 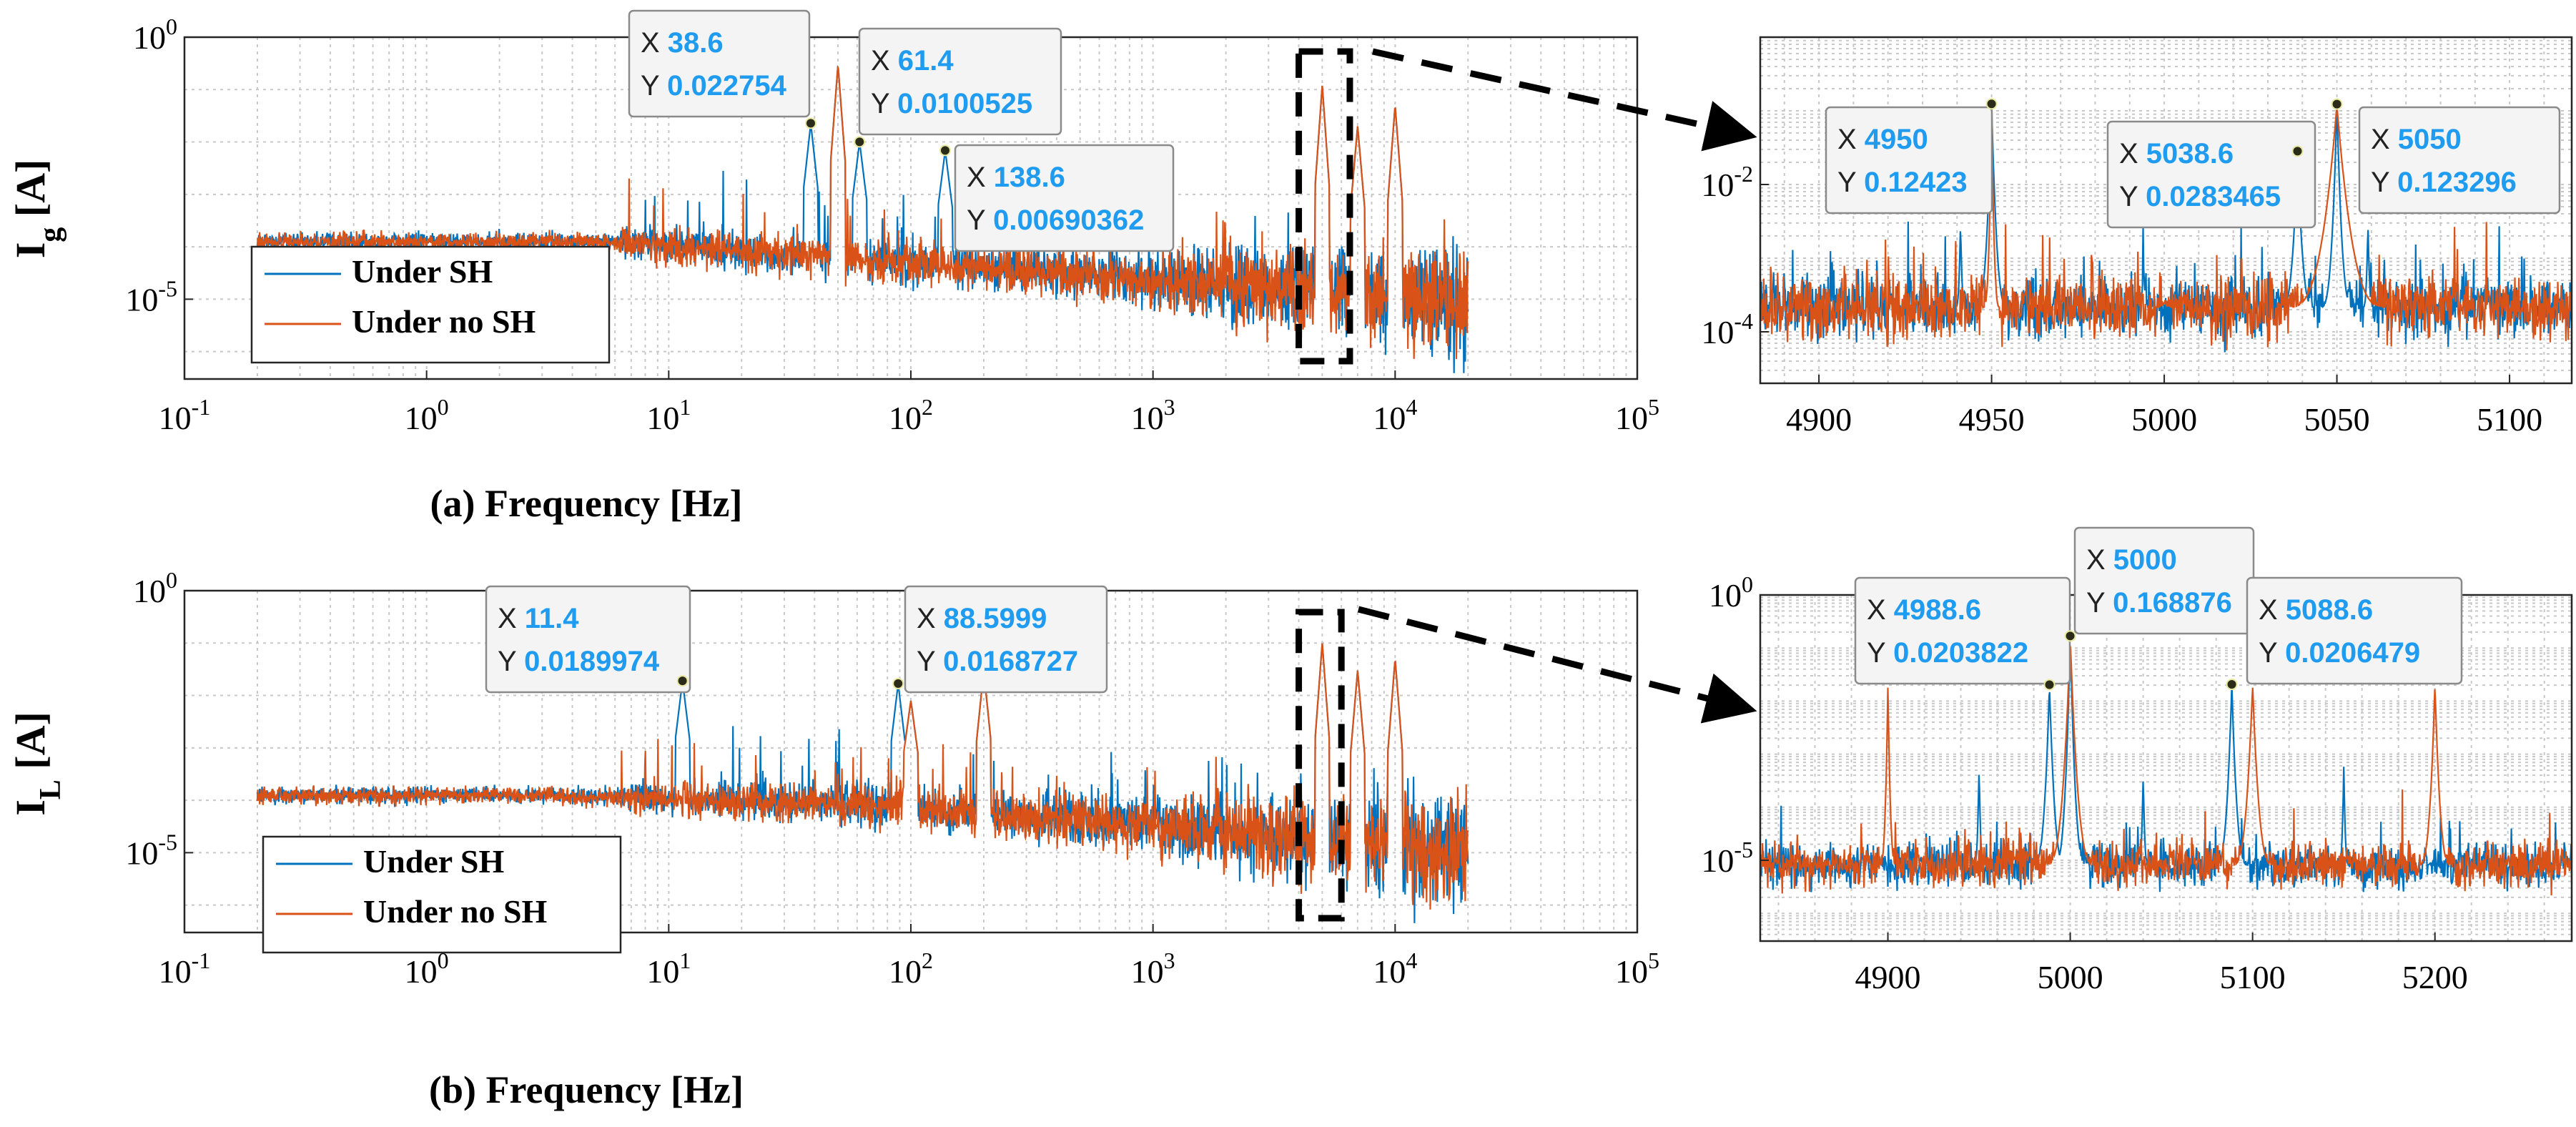 I want to click on y-tick-label-exp: 0, so click(x=171, y=26).